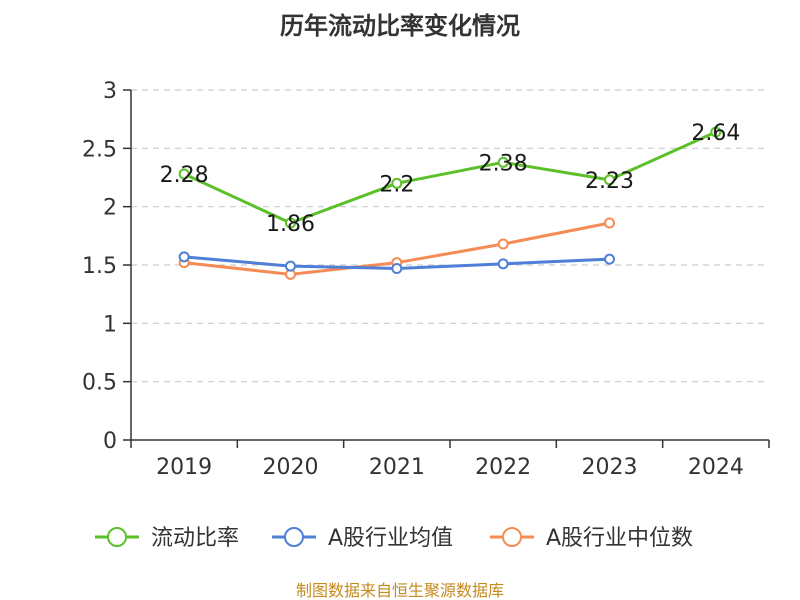  Describe the element at coordinates (110, 324) in the screenshot. I see `y-tick-label: 1` at that location.